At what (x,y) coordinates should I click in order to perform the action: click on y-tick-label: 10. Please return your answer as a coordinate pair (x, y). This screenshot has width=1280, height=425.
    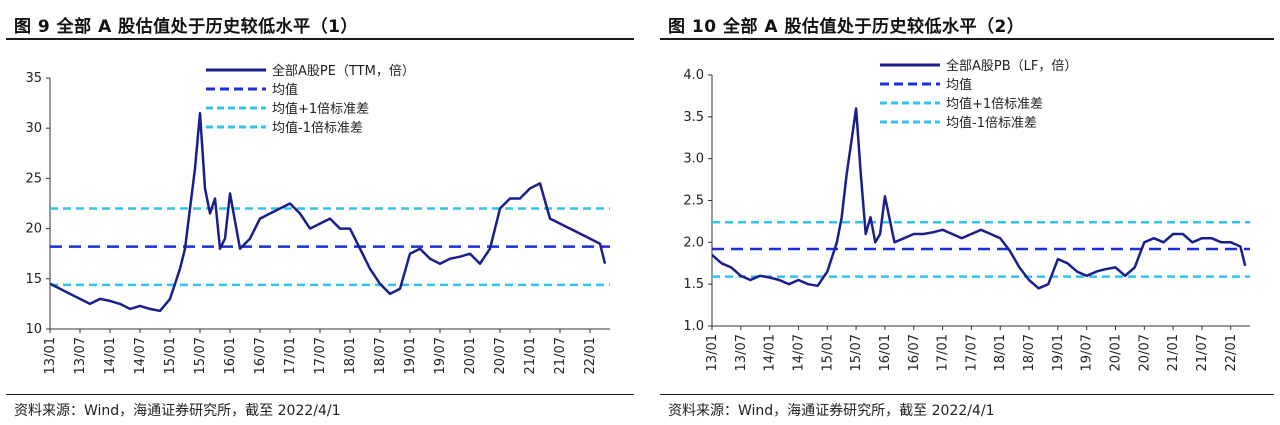
    Looking at the image, I should click on (33, 329).